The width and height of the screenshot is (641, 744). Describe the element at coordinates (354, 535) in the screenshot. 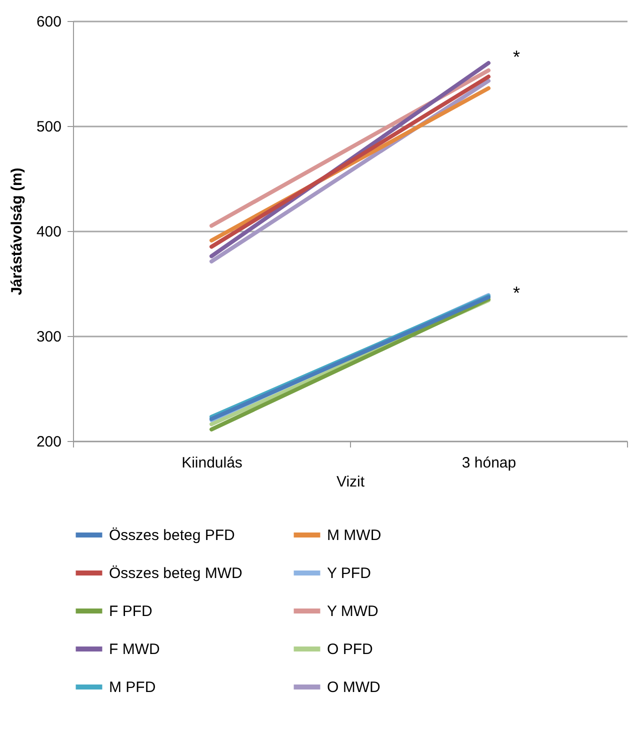

I see `legend-label: M MWD` at that location.